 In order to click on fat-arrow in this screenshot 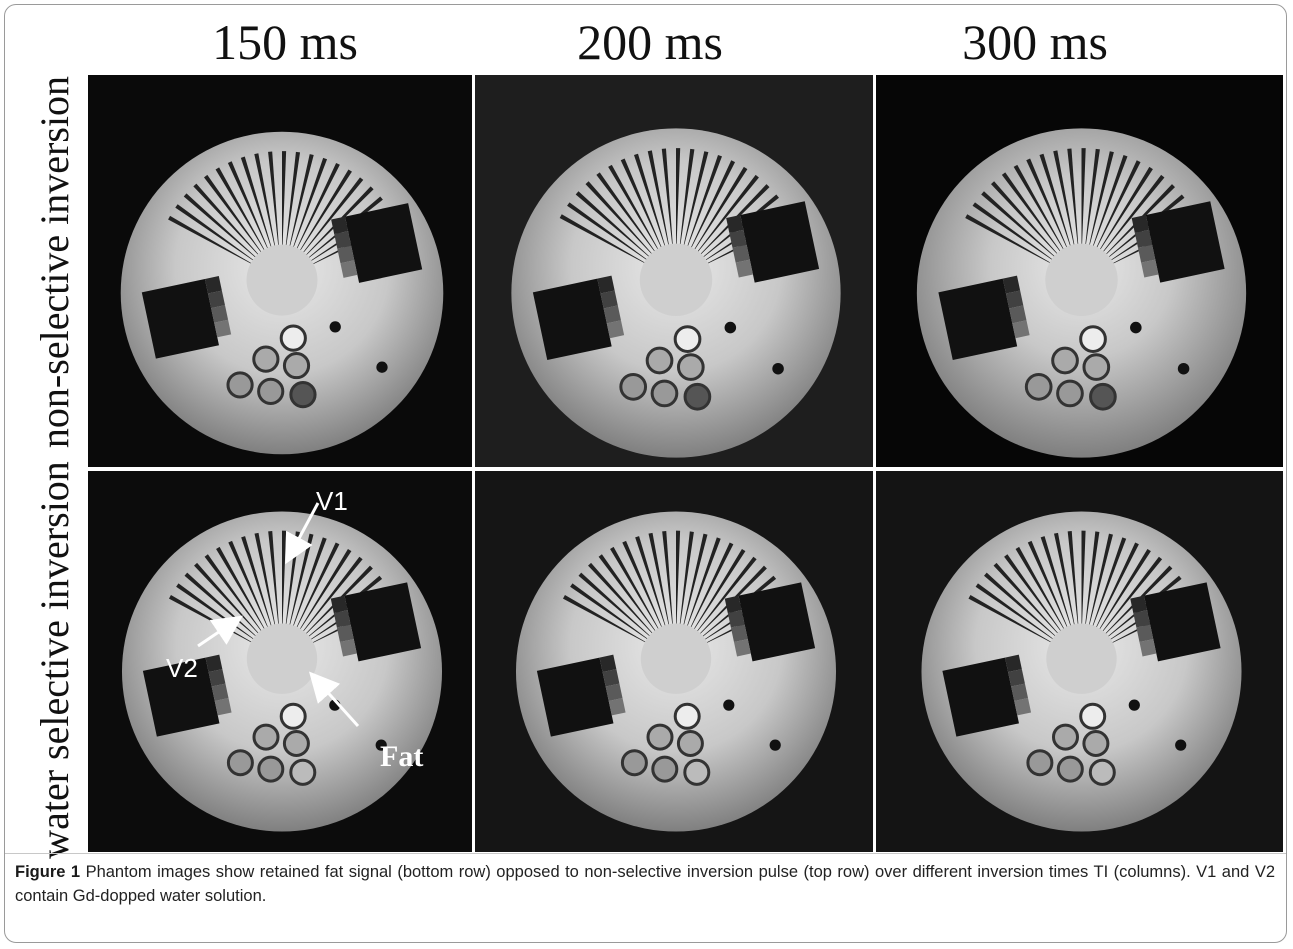, I will do `click(334, 699)`.